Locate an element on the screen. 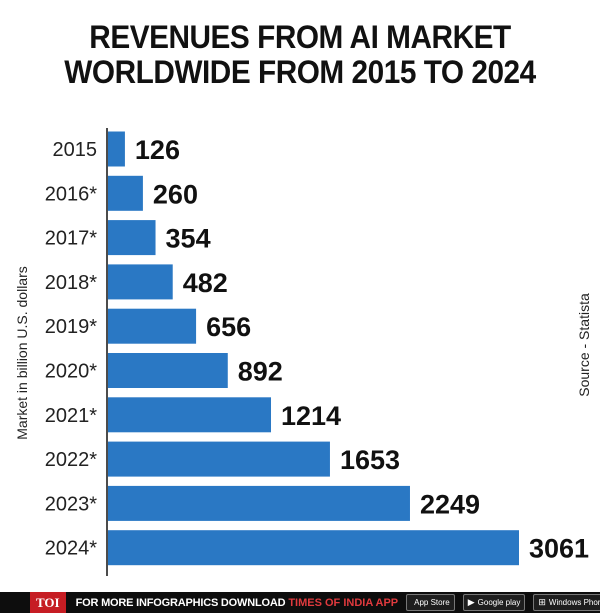  category-tick-label: 2017* is located at coordinates (71, 239).